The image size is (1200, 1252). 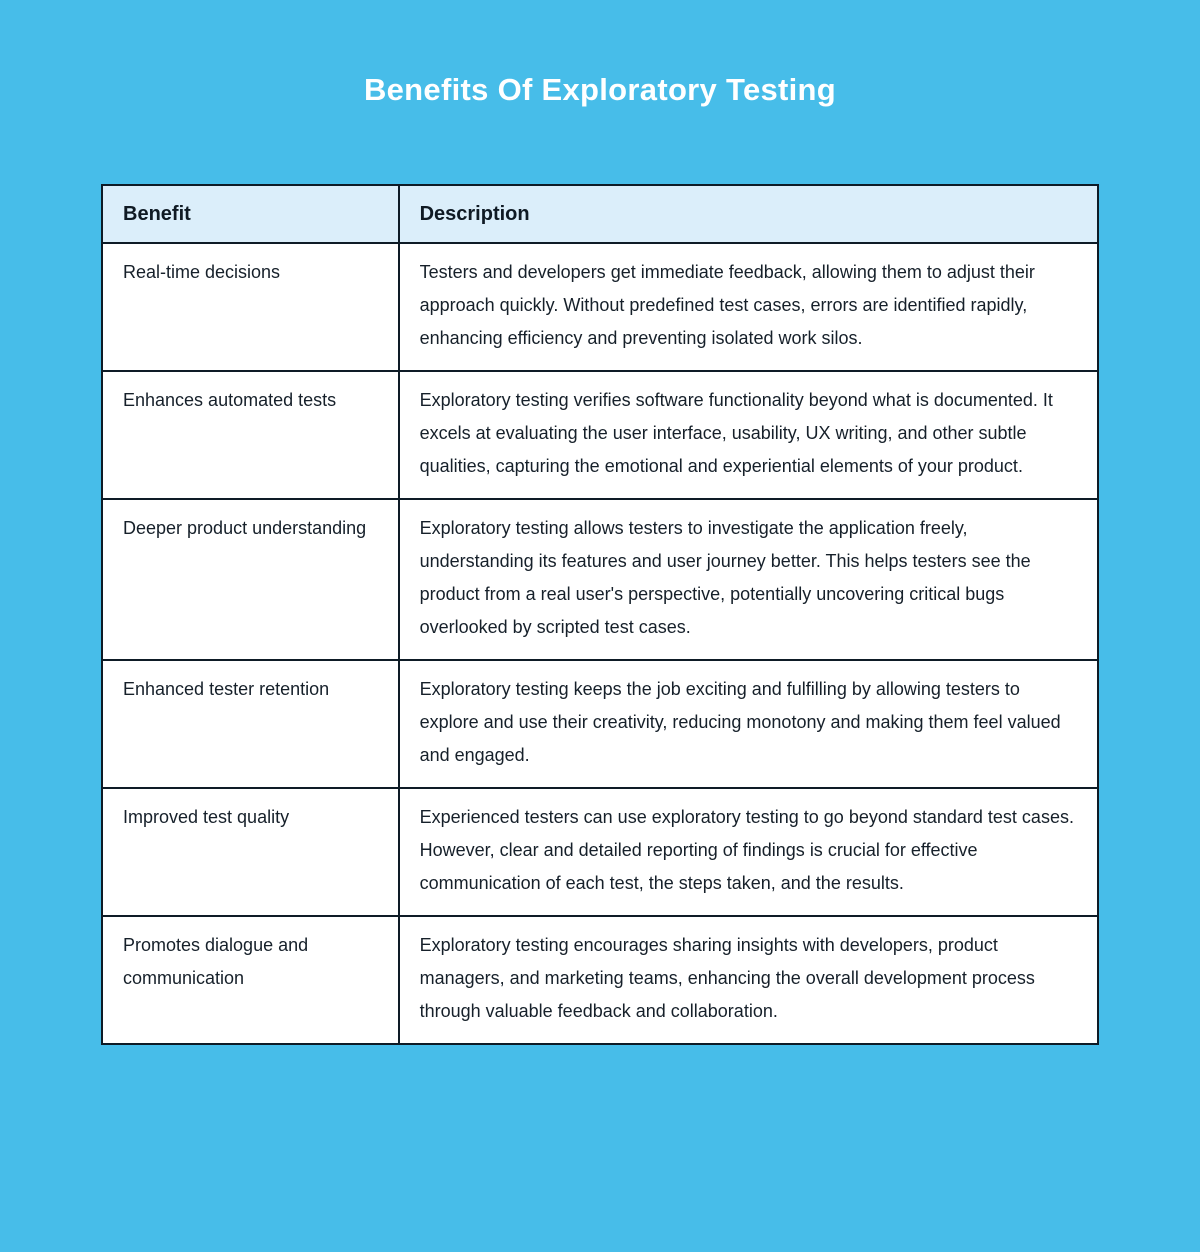 What do you see at coordinates (250, 724) in the screenshot?
I see `benefit-cell: Enhanced tester retention` at bounding box center [250, 724].